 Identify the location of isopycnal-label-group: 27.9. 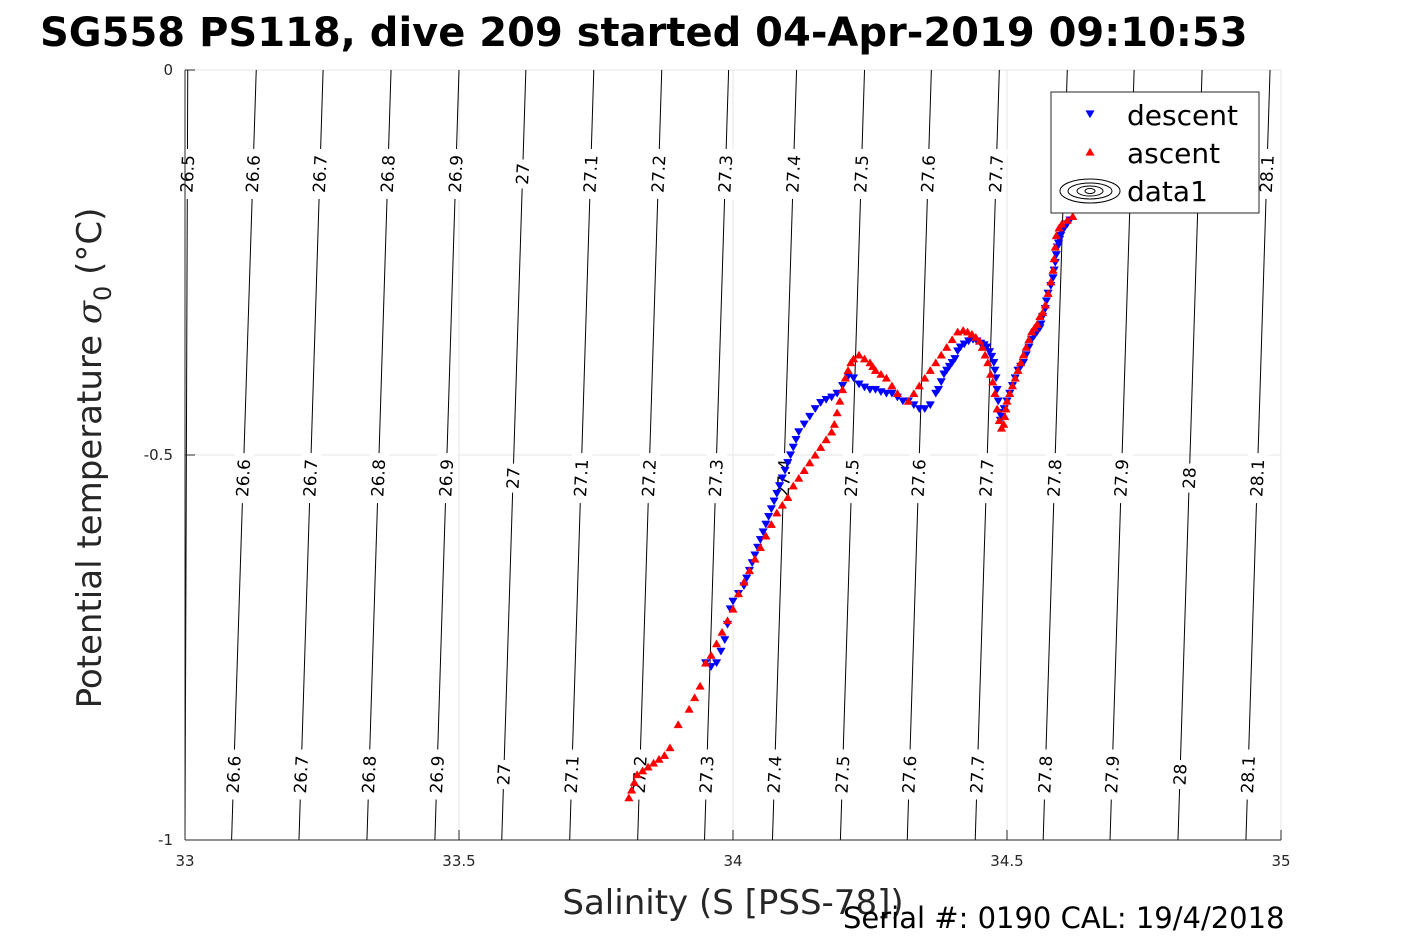
(1112, 775).